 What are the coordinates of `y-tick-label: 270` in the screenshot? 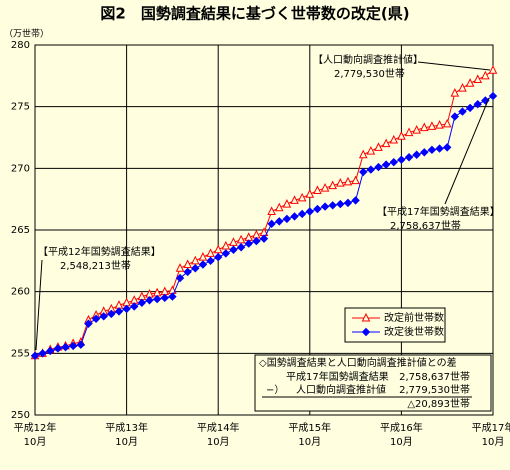 It's located at (20, 168).